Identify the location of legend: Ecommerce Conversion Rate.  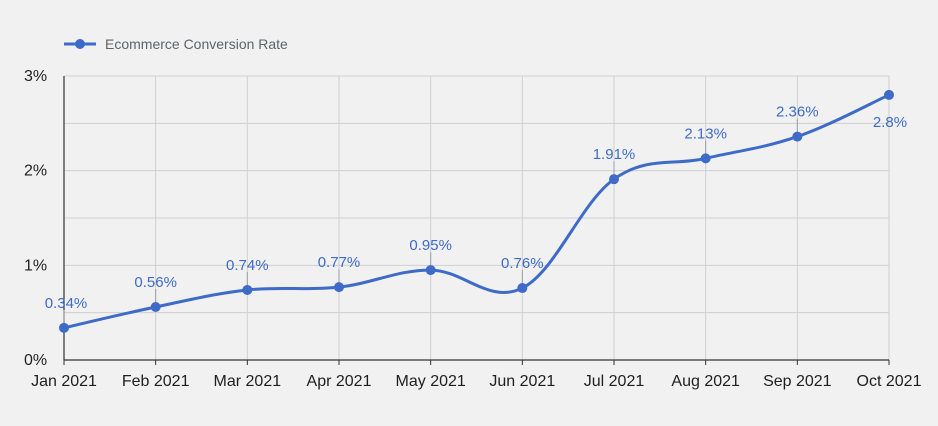
(176, 44).